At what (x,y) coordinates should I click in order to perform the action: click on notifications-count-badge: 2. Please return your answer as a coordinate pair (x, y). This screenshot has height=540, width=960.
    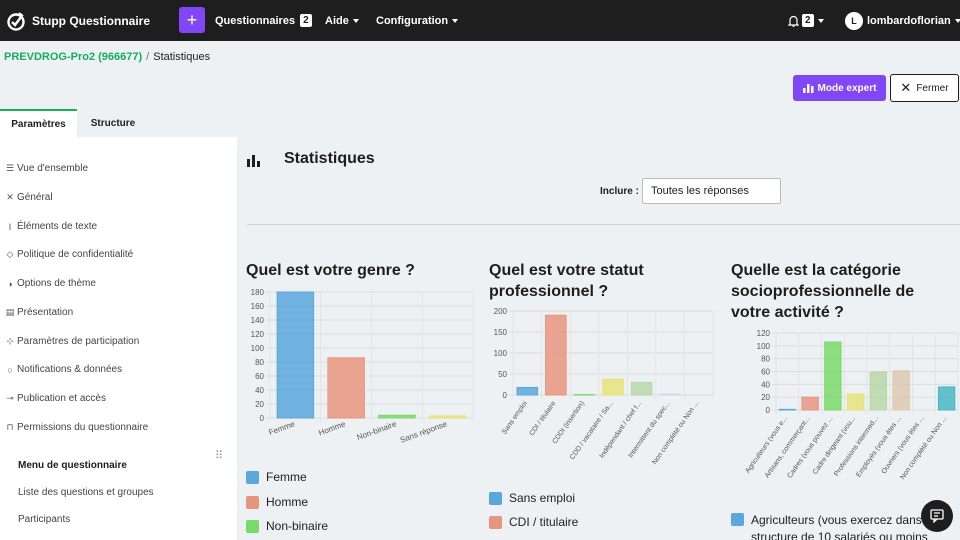
    Looking at the image, I should click on (808, 20).